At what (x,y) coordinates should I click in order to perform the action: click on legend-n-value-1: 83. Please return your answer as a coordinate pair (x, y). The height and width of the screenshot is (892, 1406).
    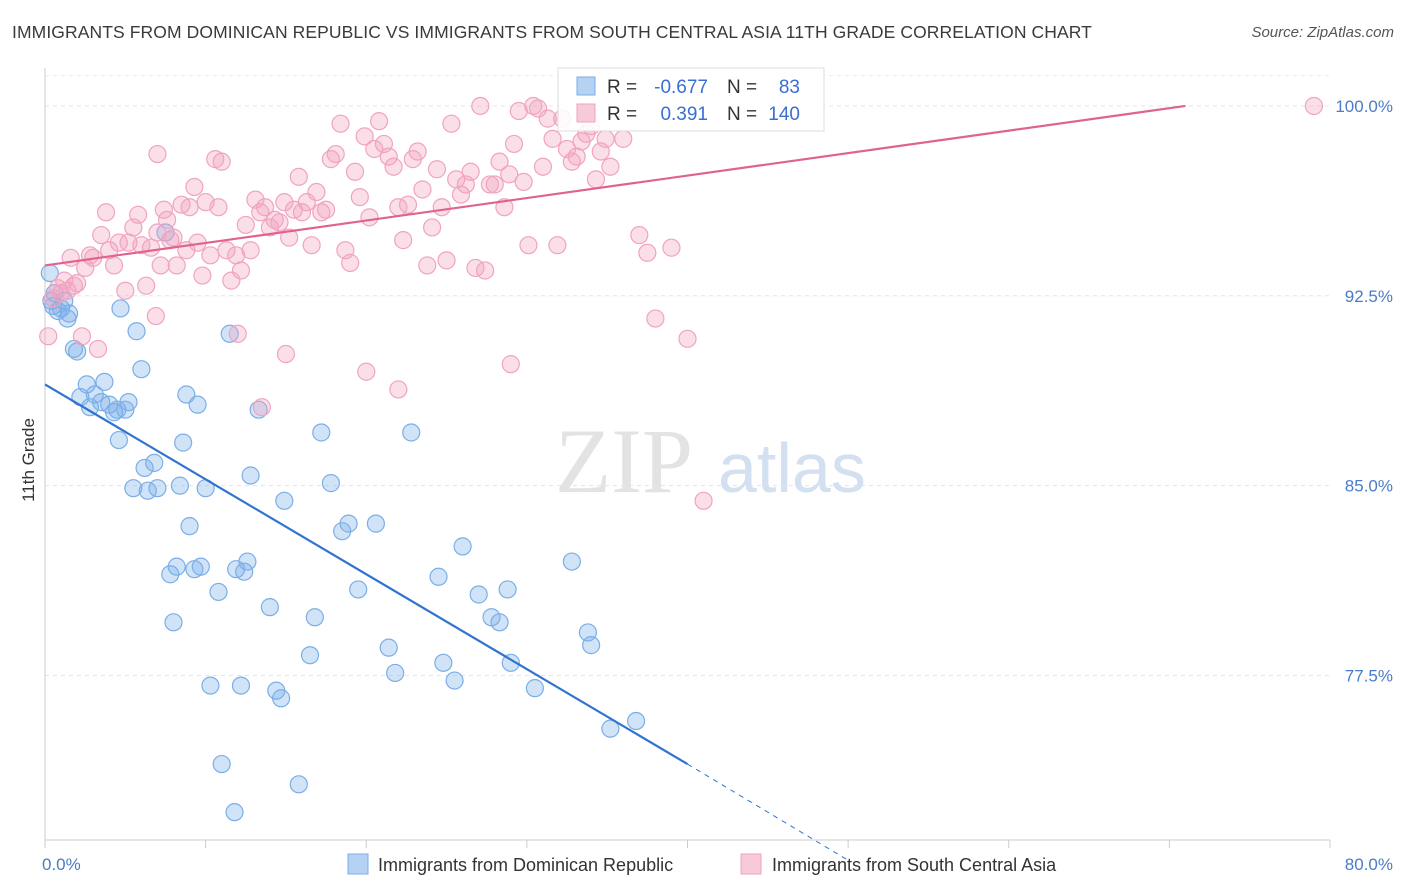
    Looking at the image, I should click on (789, 87).